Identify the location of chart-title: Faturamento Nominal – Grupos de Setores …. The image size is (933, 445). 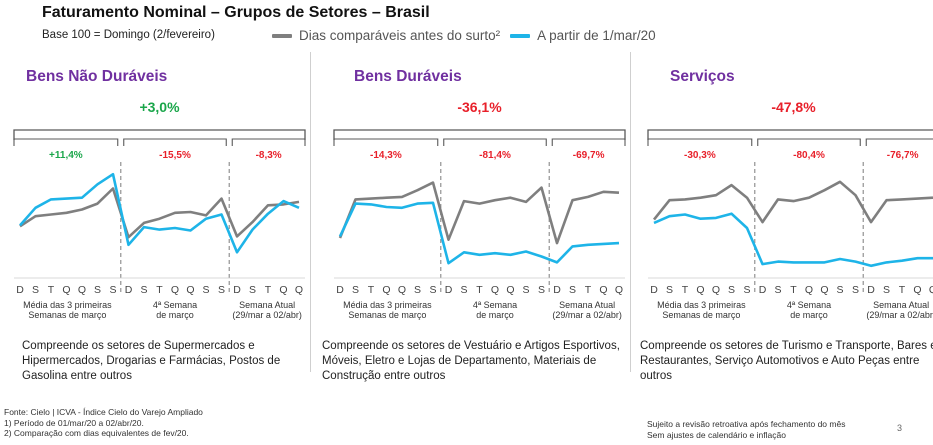
(236, 12).